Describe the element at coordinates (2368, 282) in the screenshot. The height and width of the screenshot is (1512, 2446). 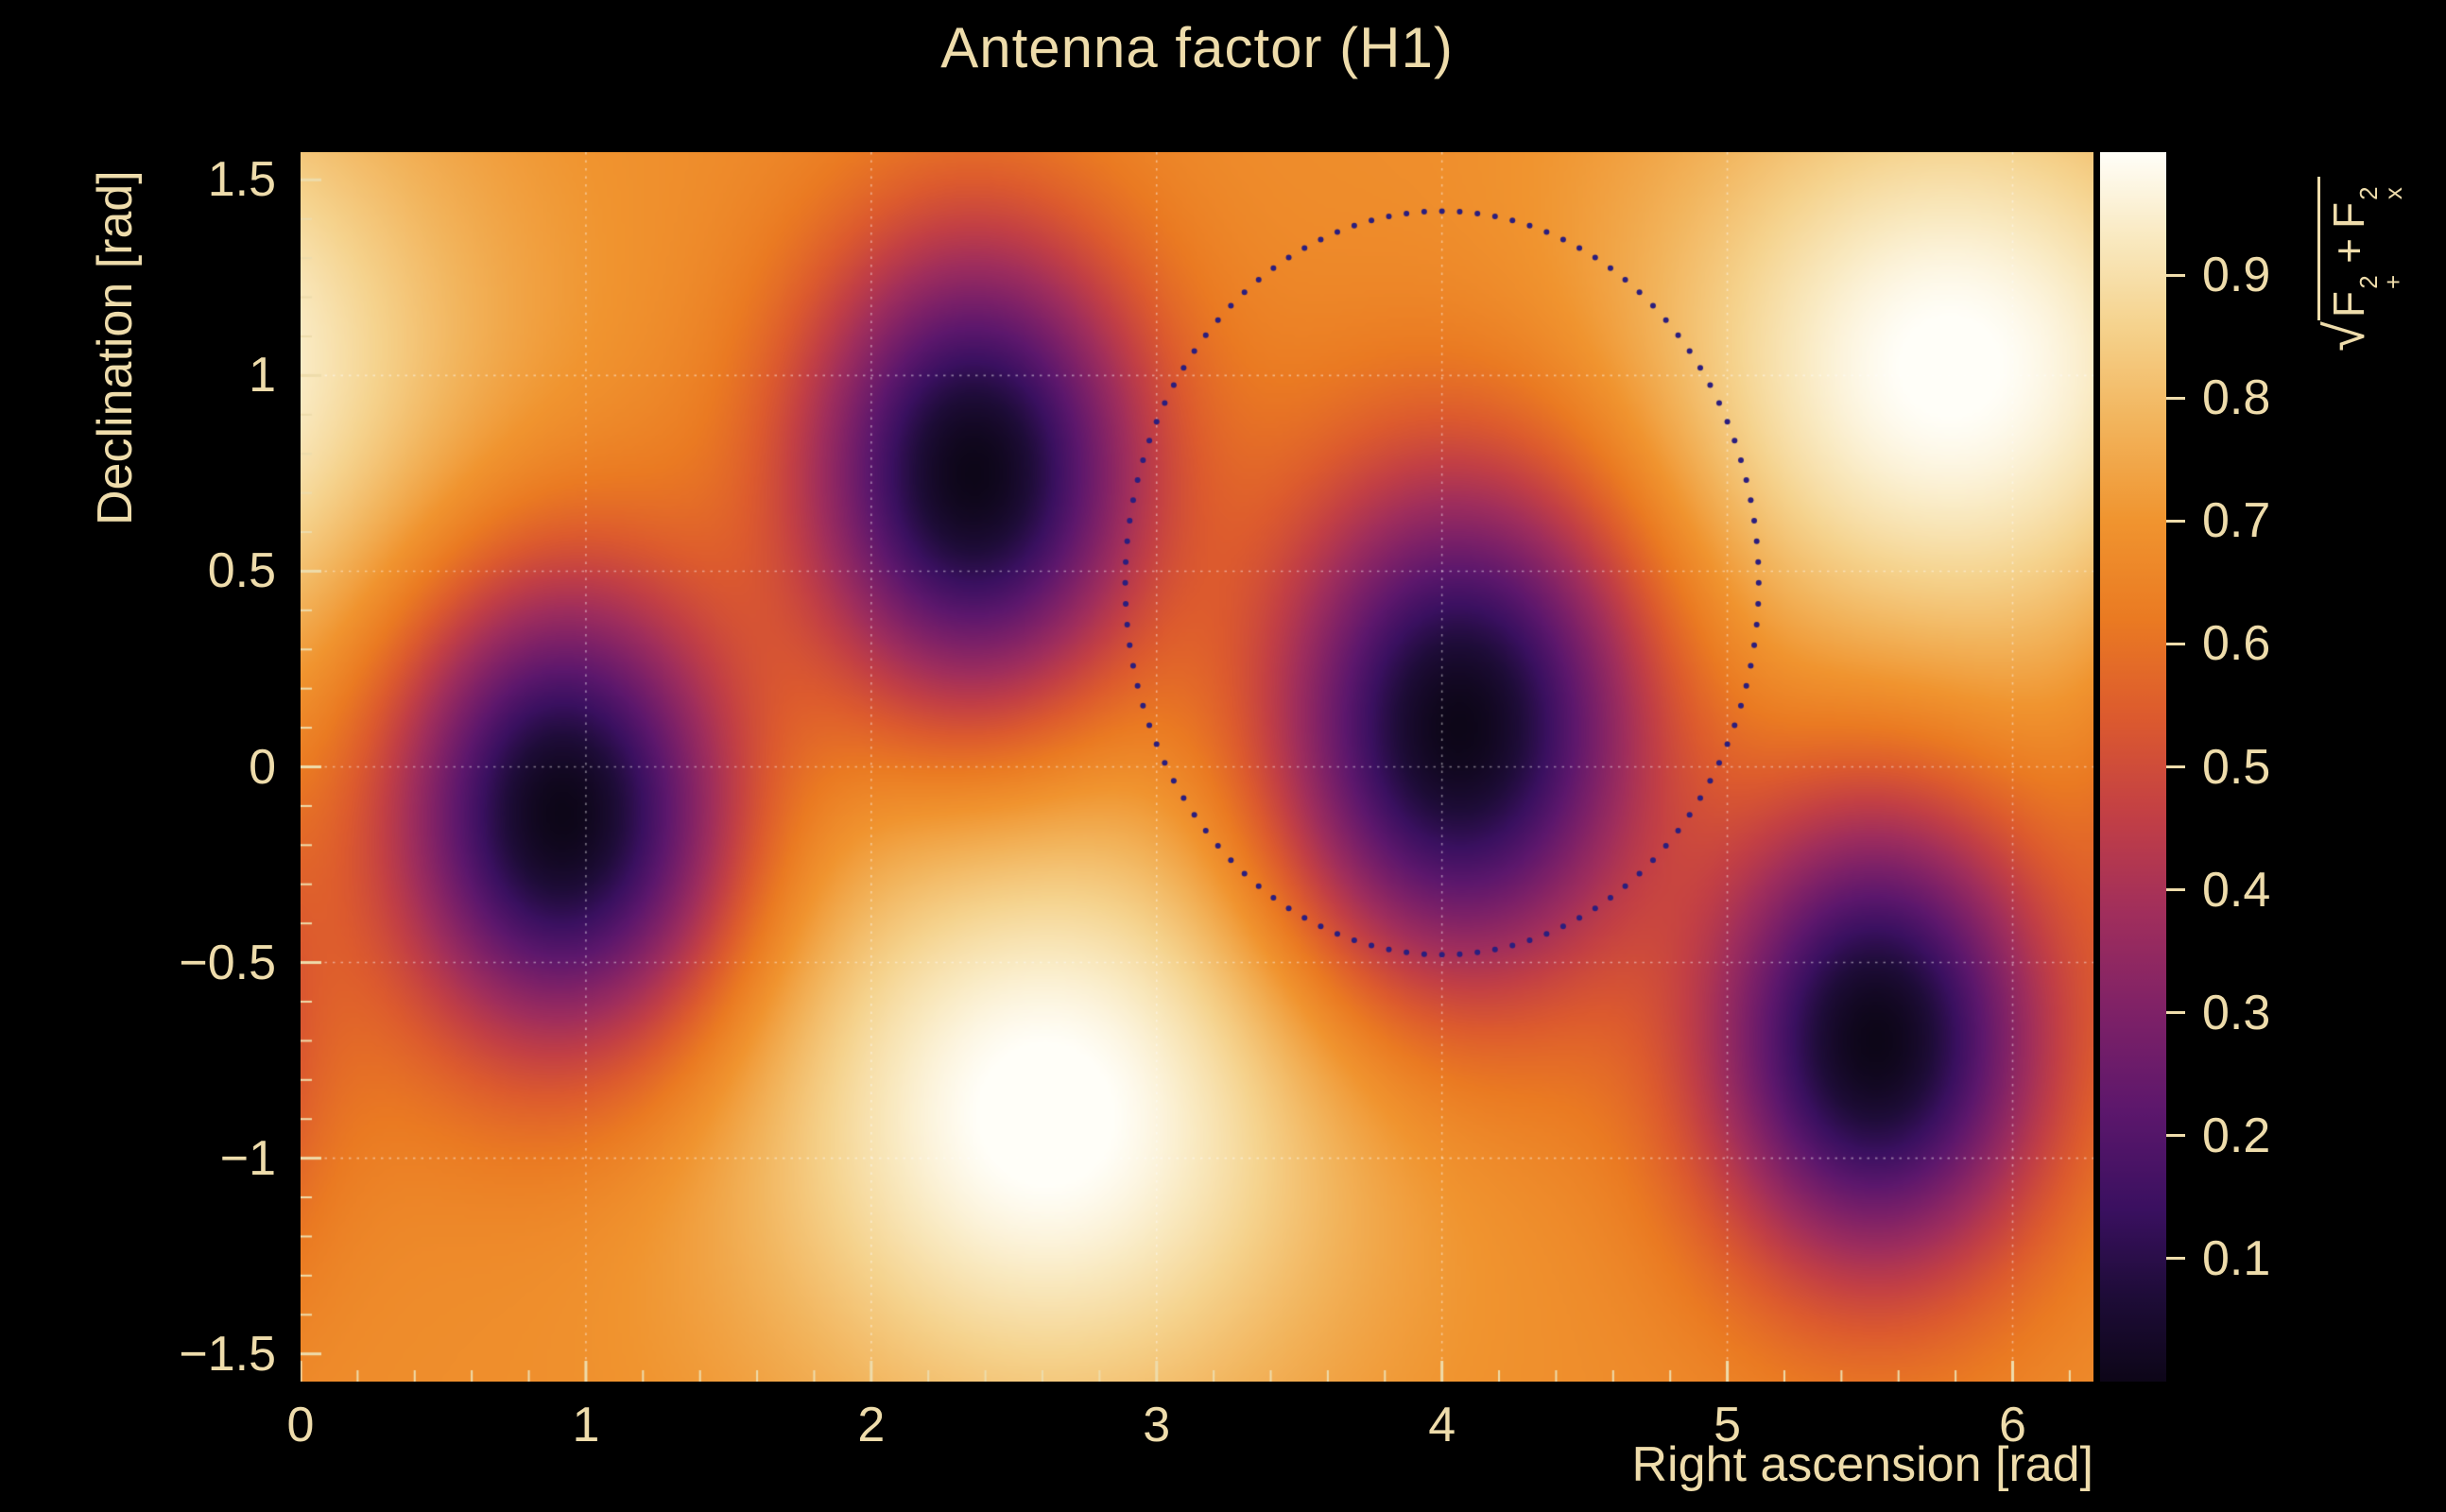
I see `f-plus-sup: 2` at that location.